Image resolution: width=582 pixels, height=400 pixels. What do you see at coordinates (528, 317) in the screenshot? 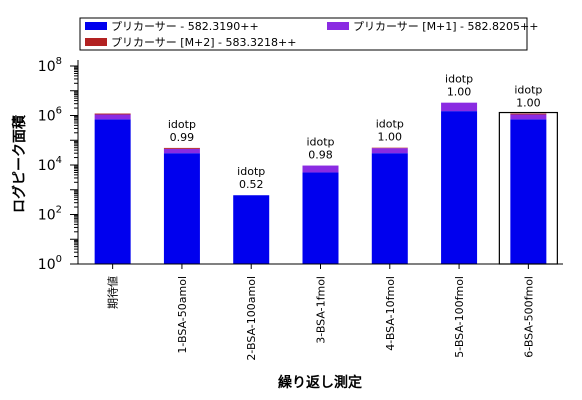
I see `x-tick-label: 6-BSA-500fmol` at bounding box center [528, 317].